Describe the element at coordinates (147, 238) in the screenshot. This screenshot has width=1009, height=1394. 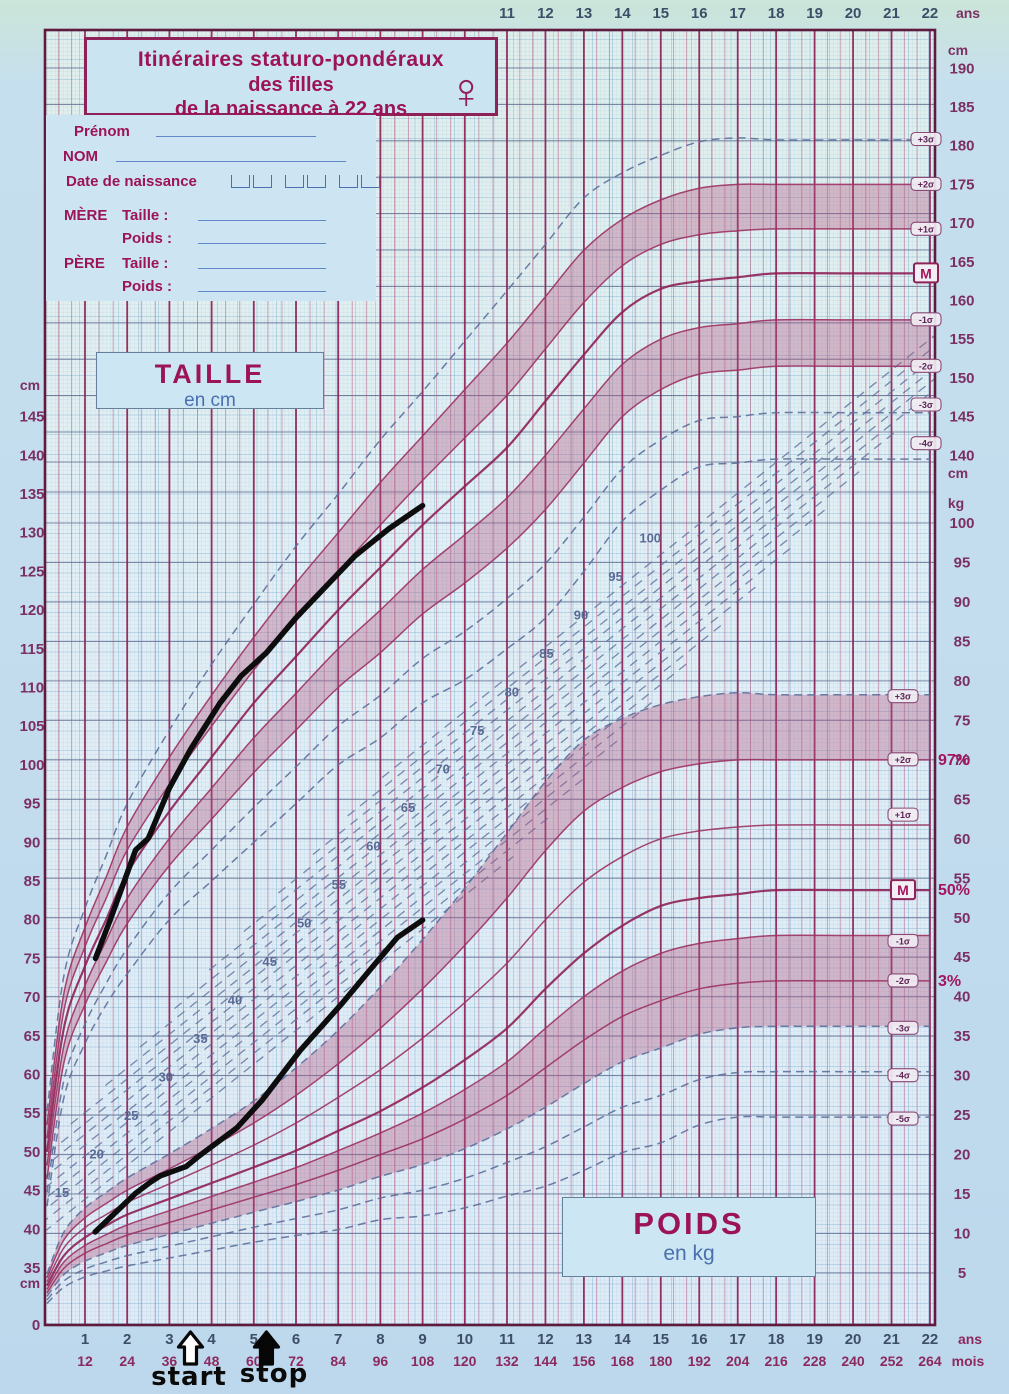
I see `mere-poids-label: Poids :` at that location.